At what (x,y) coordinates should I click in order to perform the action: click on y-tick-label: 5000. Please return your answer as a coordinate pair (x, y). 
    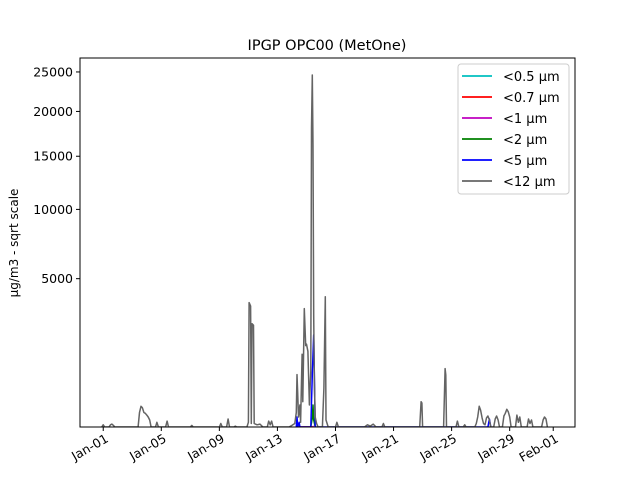
    Looking at the image, I should click on (57, 278).